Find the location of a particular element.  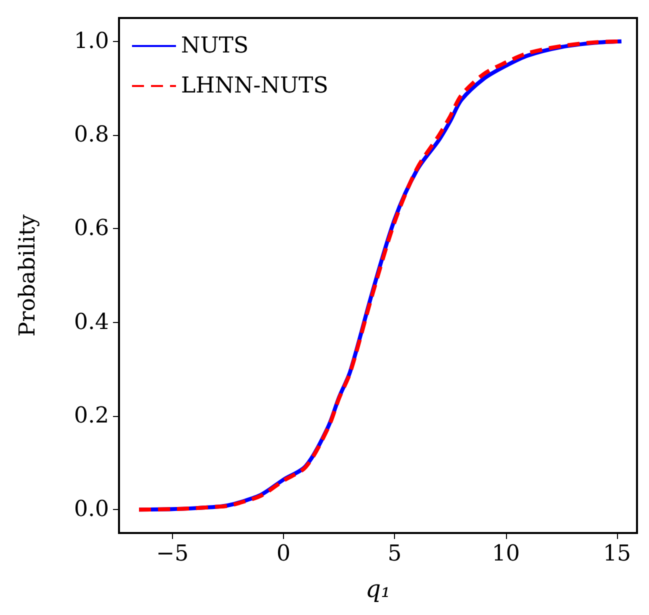

legend-label: LHNN-NUTS is located at coordinates (254, 86).